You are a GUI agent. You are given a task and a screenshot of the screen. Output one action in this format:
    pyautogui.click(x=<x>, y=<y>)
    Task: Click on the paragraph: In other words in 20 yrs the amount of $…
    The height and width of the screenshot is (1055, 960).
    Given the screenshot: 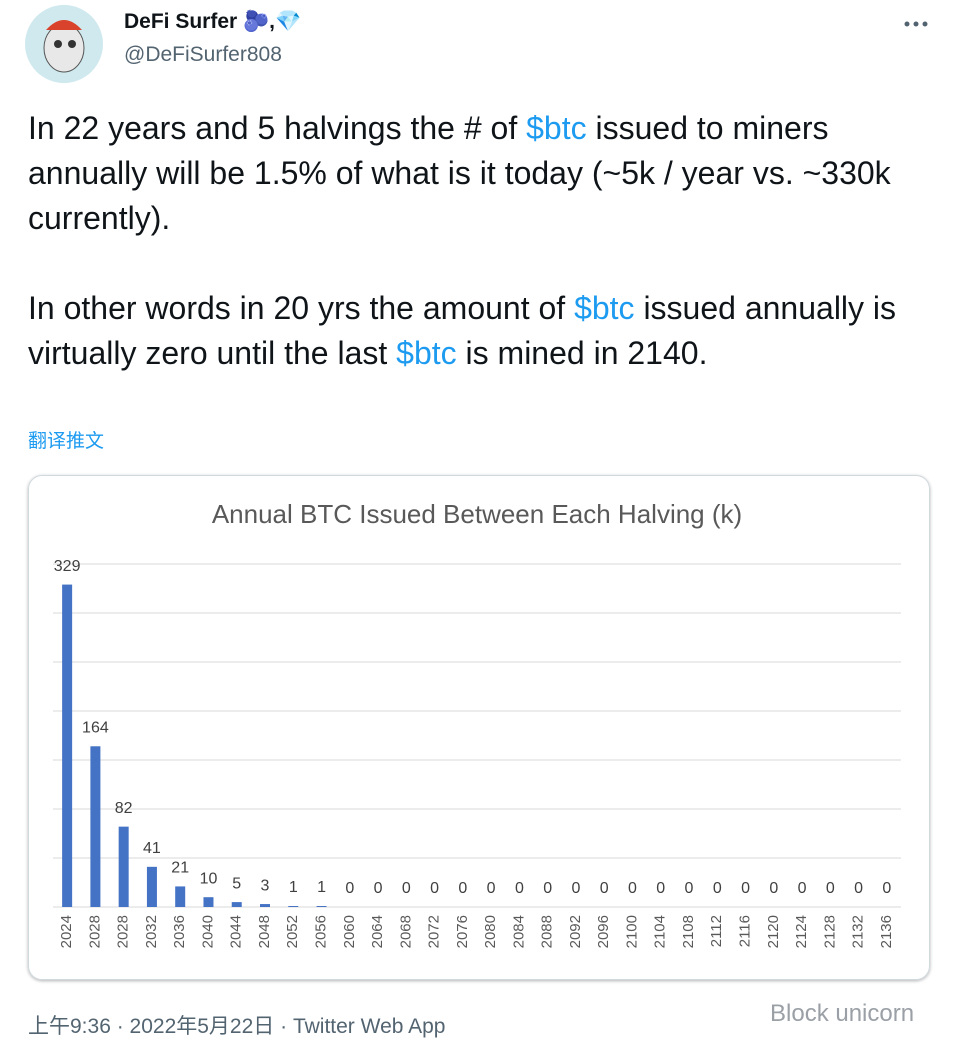 What is the action you would take?
    pyautogui.click(x=480, y=331)
    